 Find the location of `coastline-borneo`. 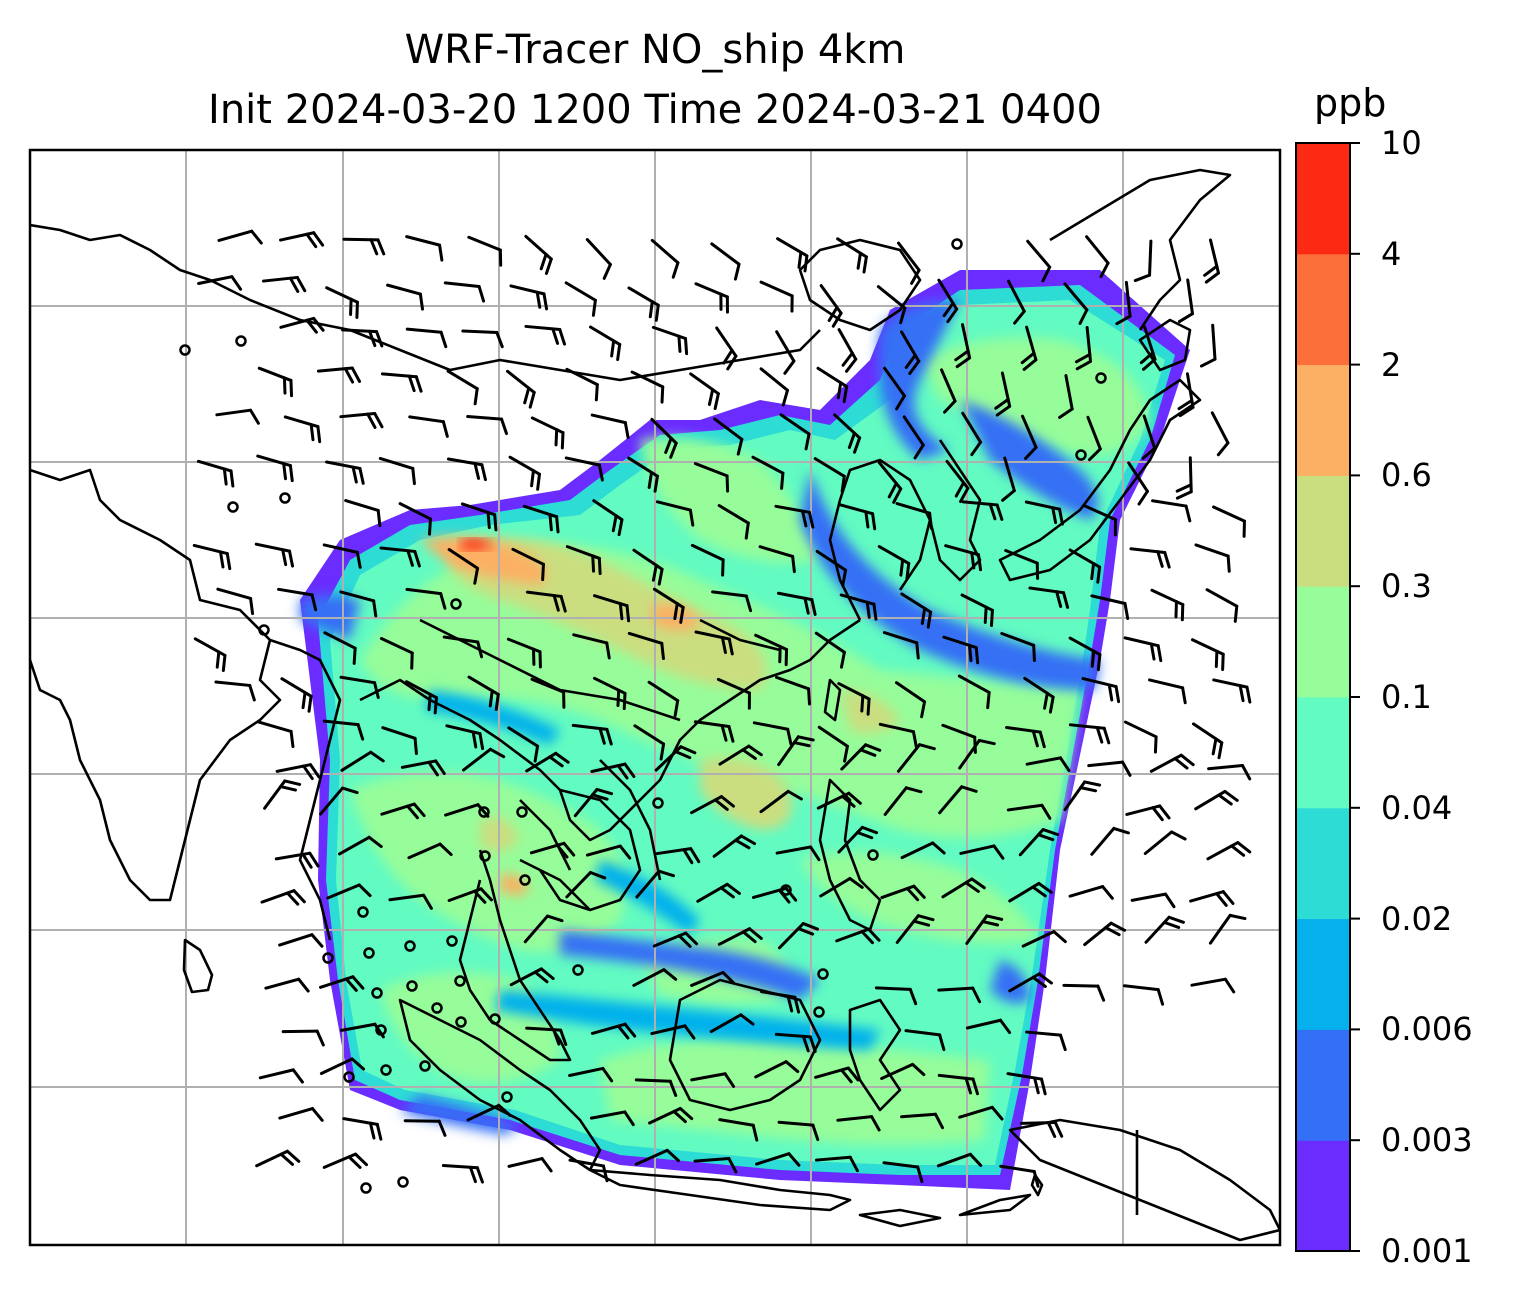

coastline-borneo is located at coordinates (745, 1045).